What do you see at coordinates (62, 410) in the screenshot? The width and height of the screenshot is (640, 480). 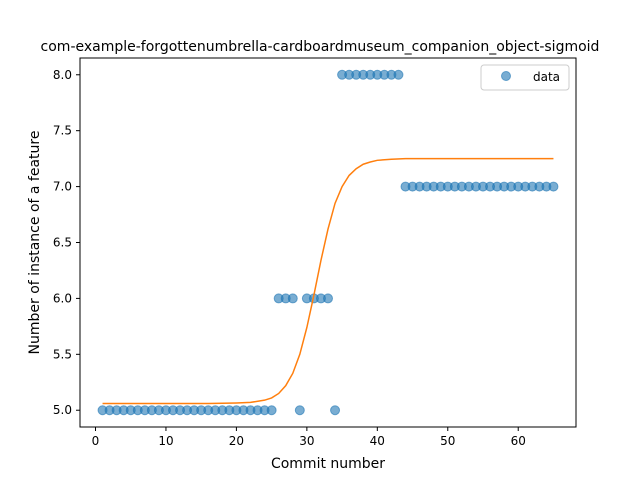 I see `y-tick-label: 5.0` at bounding box center [62, 410].